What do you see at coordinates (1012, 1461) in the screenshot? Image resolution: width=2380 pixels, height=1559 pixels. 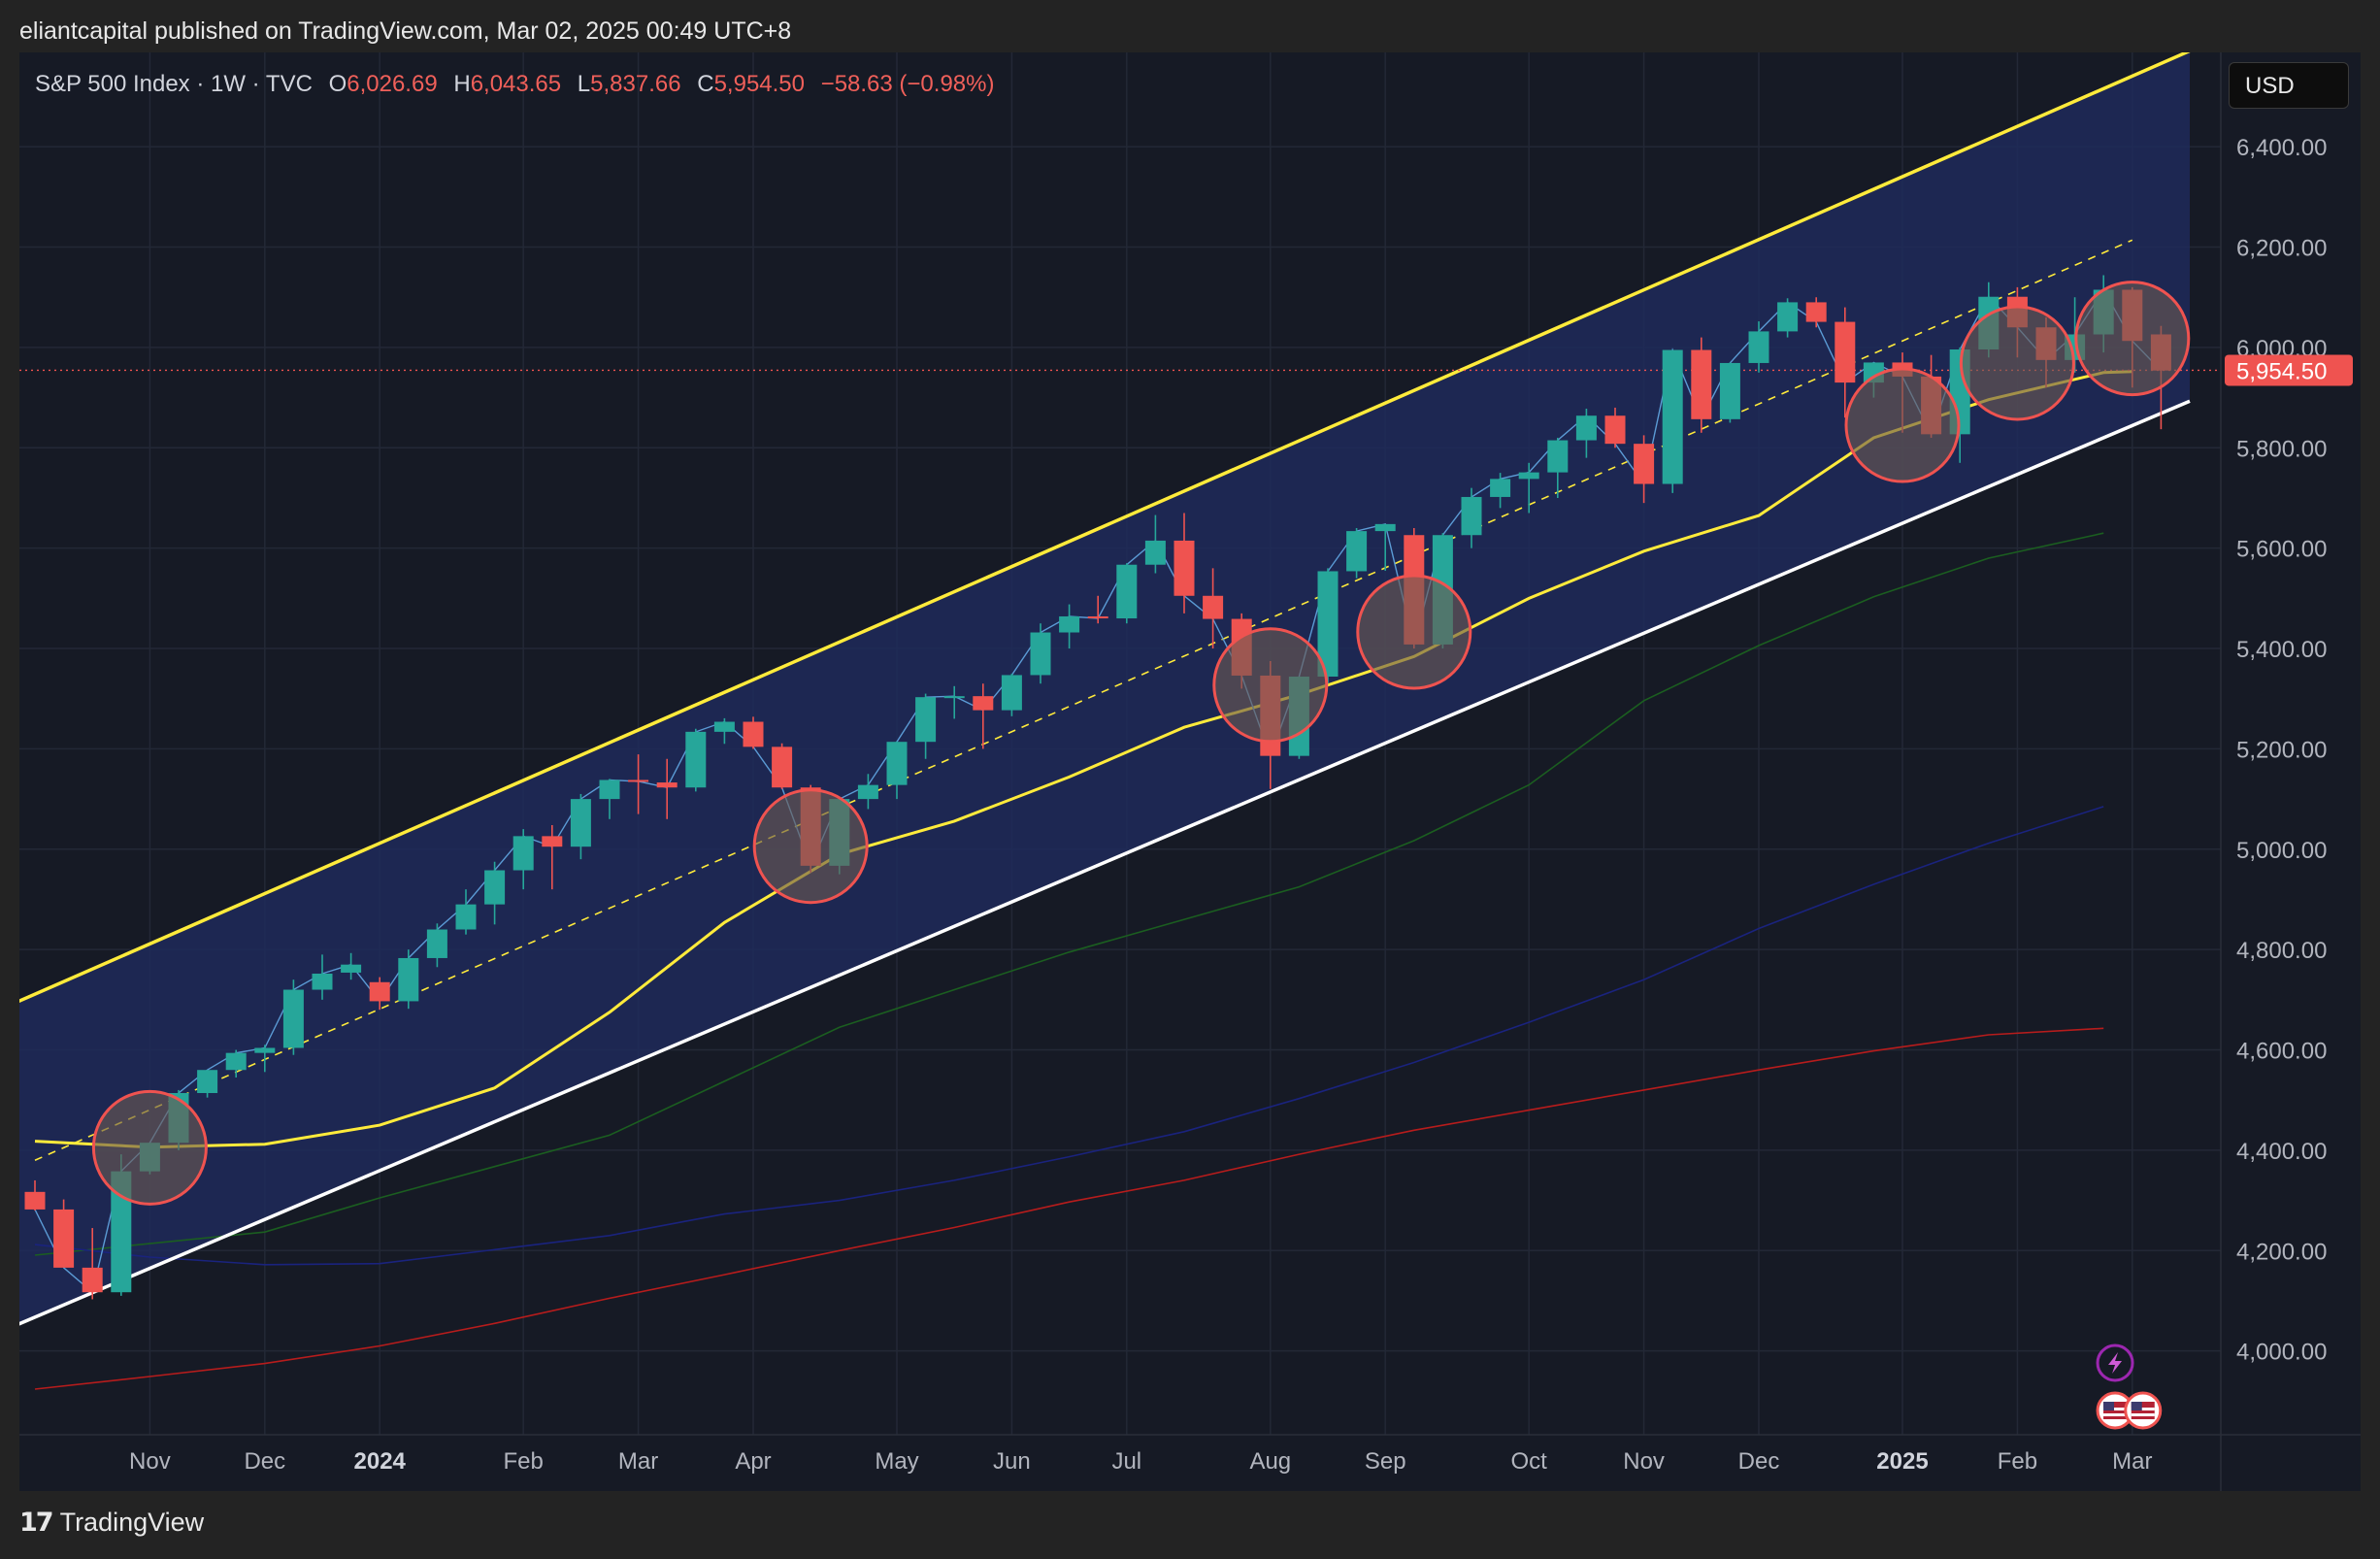 I see `x-tick-label: Jun` at bounding box center [1012, 1461].